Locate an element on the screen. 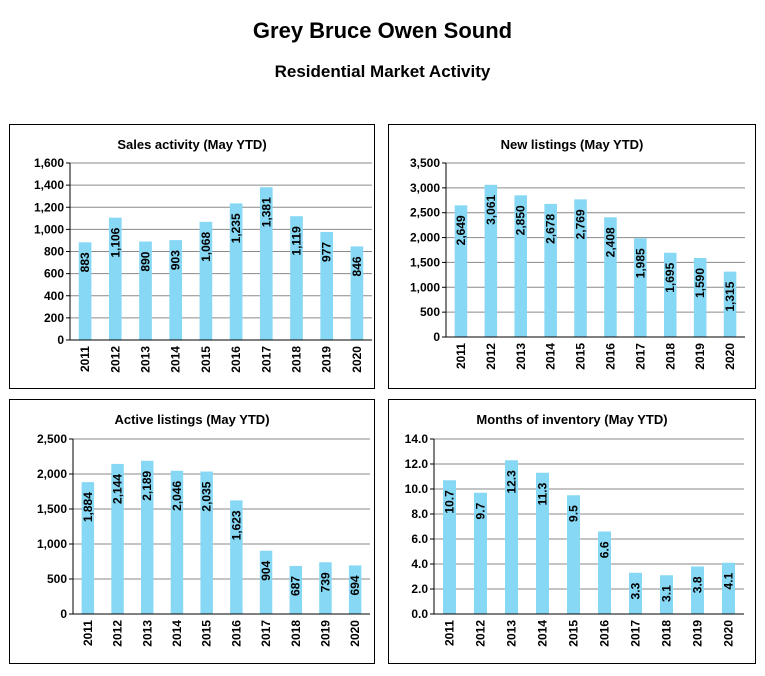  y-tick-label: 3,000 is located at coordinates (425, 188).